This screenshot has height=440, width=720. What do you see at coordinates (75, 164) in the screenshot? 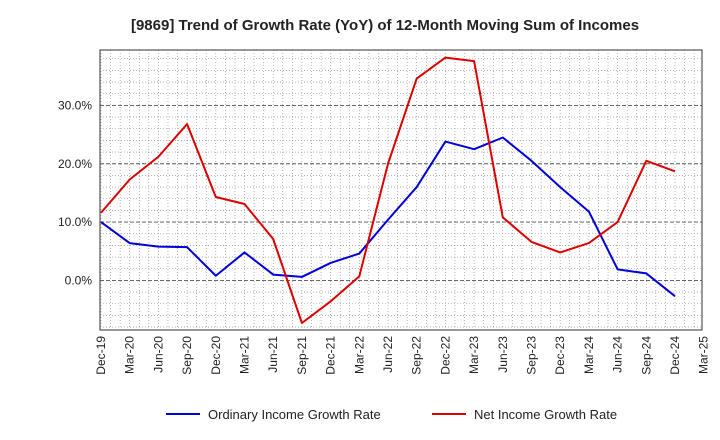
I see `y-tick-label: 20.0%` at bounding box center [75, 164].